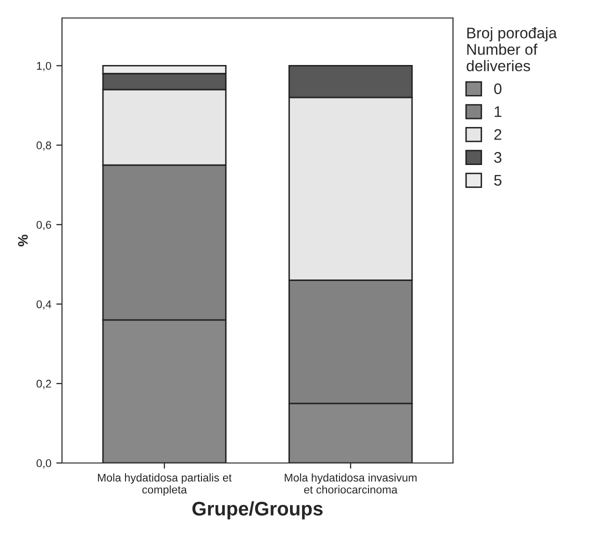 This screenshot has height=538, width=597. Describe the element at coordinates (44, 305) in the screenshot. I see `y-tick-label: 0,4` at that location.